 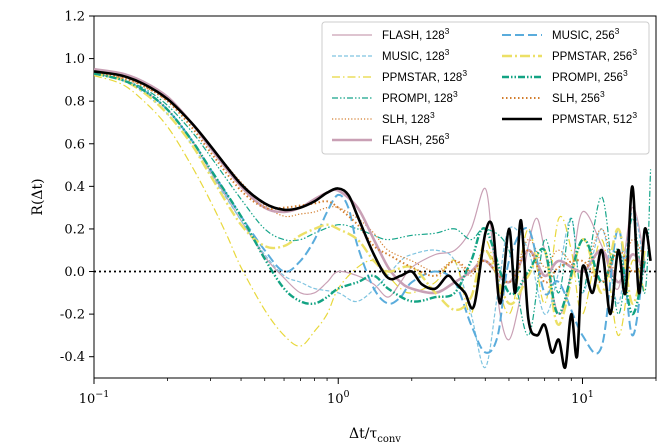 What do you see at coordinates (74, 102) in the screenshot?
I see `y-tick-label: 0.8` at bounding box center [74, 102].